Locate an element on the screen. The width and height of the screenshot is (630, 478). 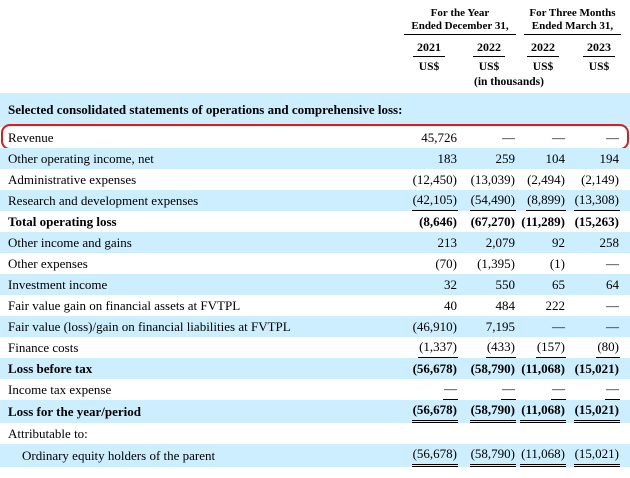
row-value: 222 is located at coordinates (555, 305).